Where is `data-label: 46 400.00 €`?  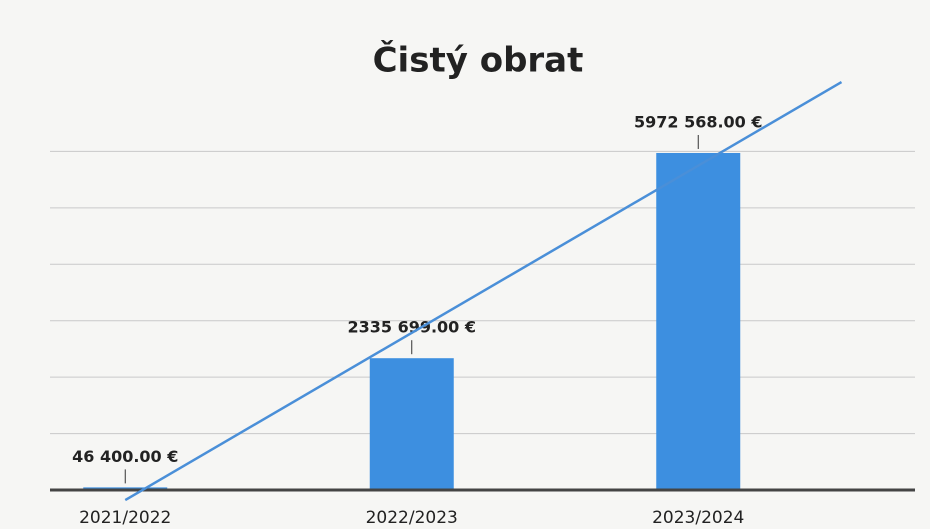
data-label: 46 400.00 € is located at coordinates (125, 456).